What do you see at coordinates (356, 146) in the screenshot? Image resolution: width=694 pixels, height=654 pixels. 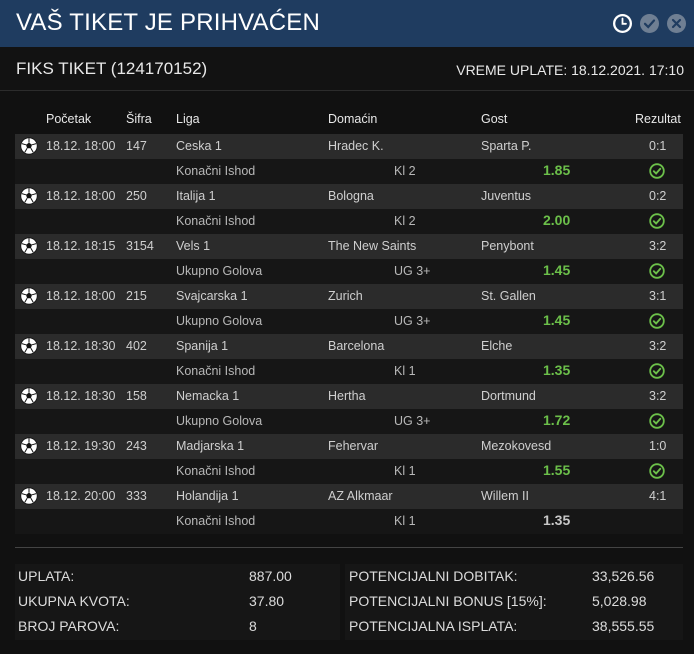 I see `match-home: Hradec K.` at bounding box center [356, 146].